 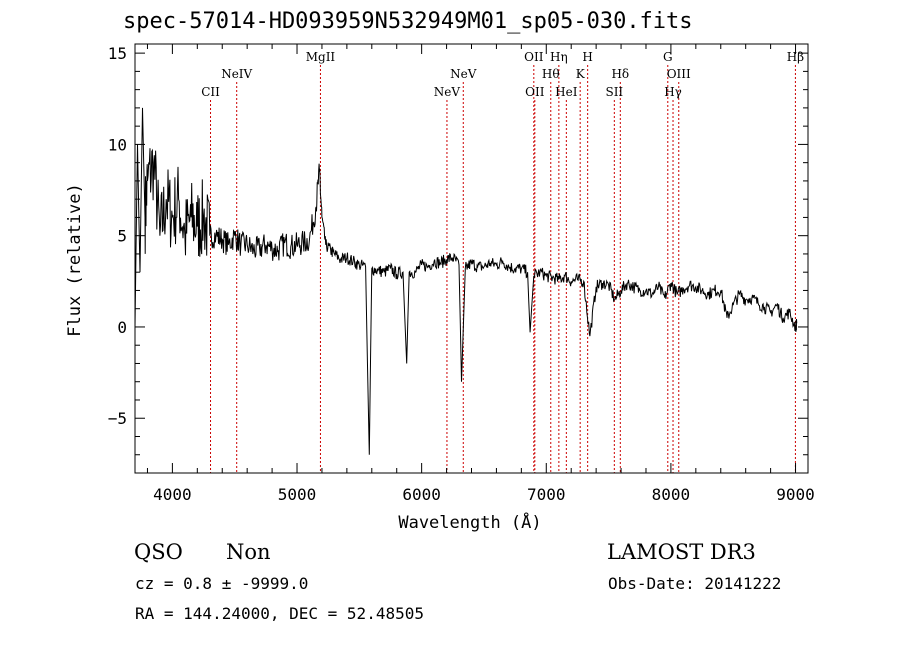 I want to click on line-marker-label: Hθ, so click(x=551, y=74).